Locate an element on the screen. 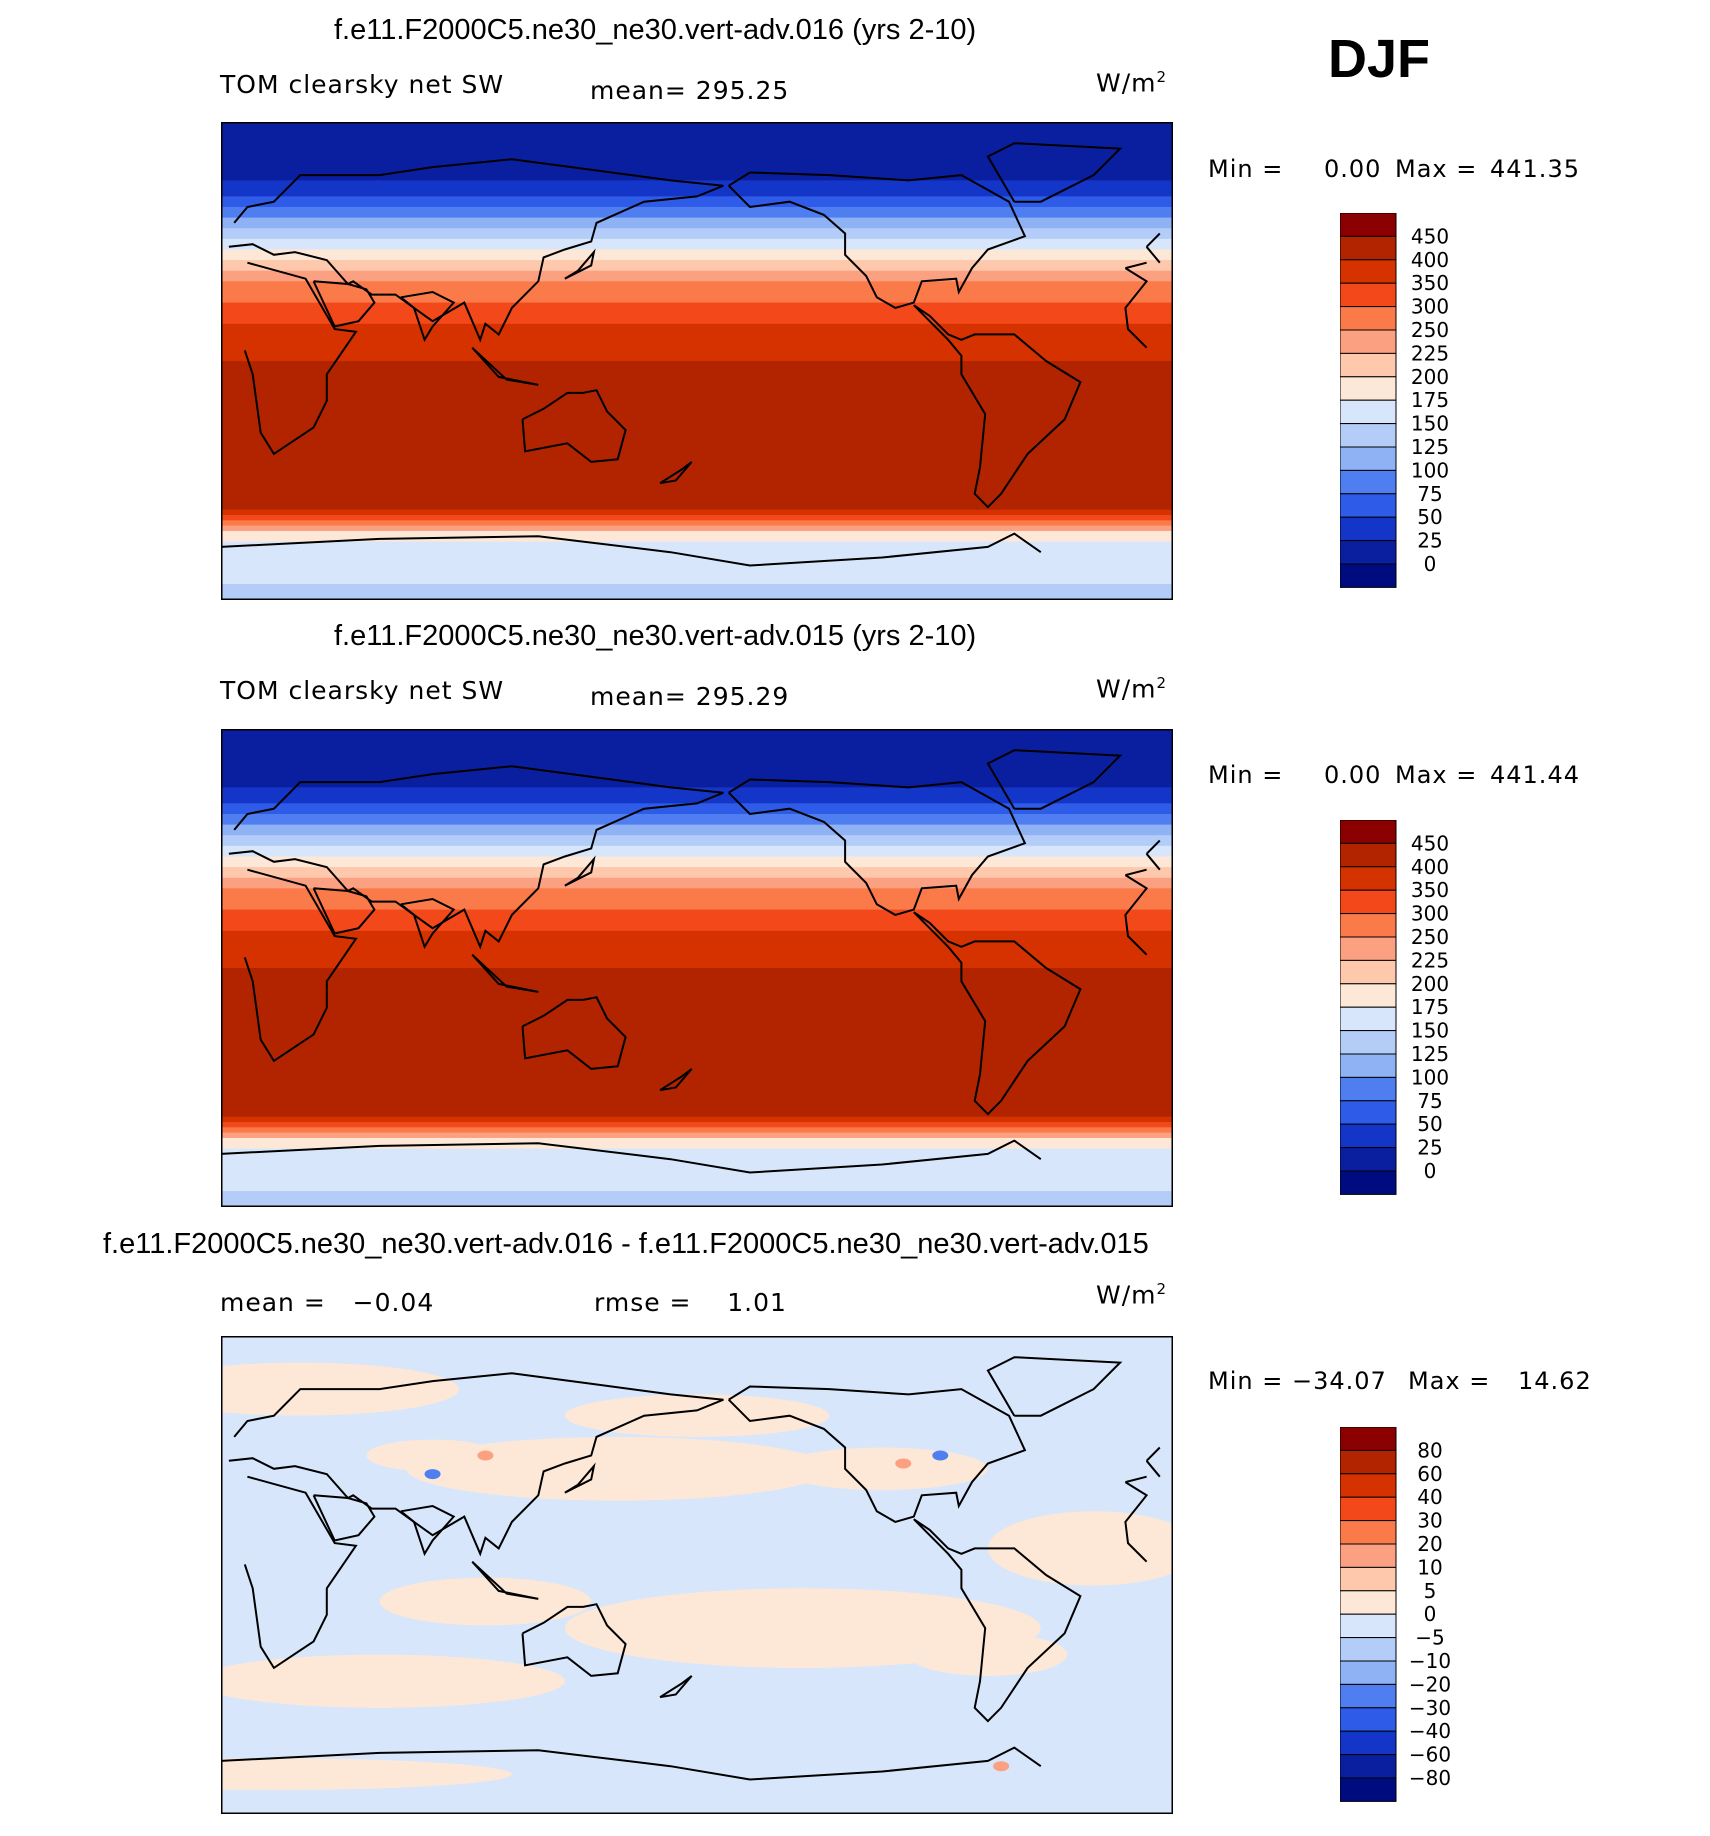 This screenshot has height=1836, width=1710. map-frame is located at coordinates (697, 1575).